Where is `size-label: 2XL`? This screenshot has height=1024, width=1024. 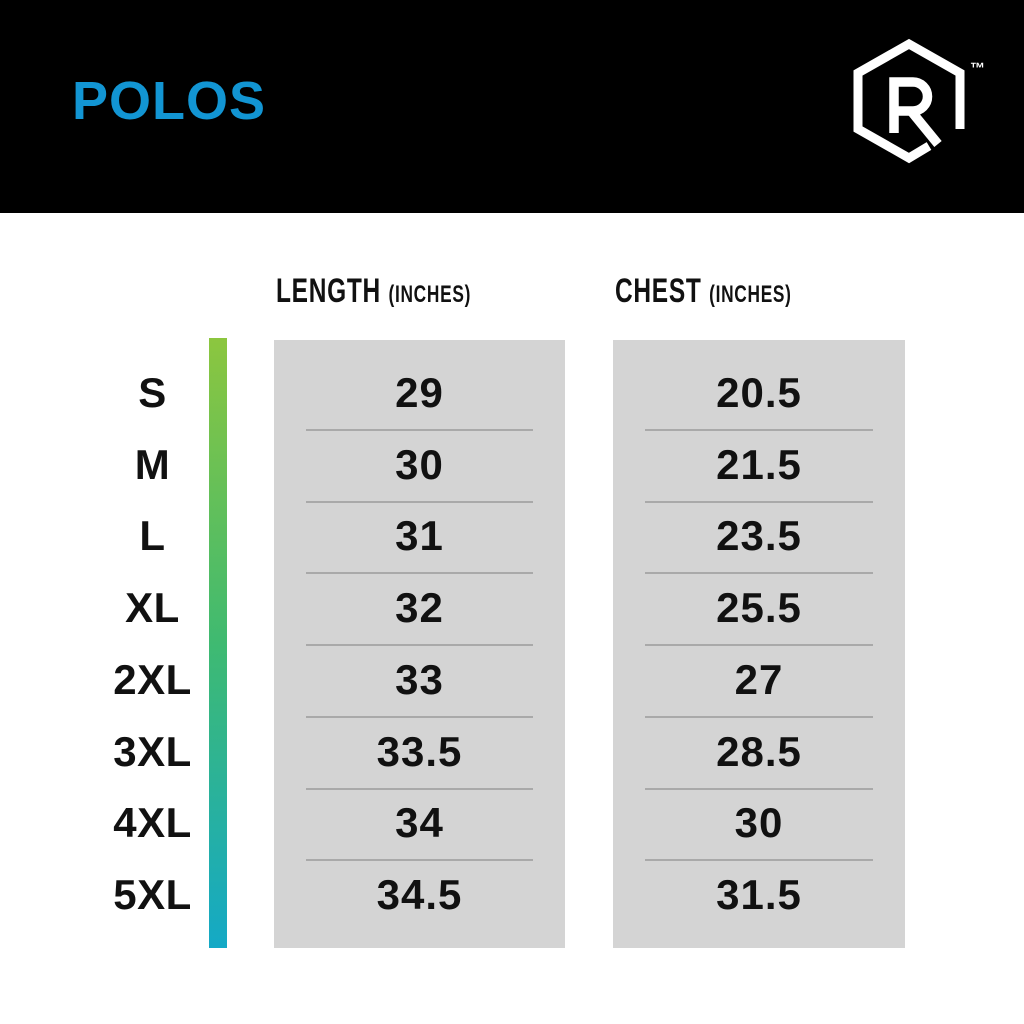 size-label: 2XL is located at coordinates (152, 679).